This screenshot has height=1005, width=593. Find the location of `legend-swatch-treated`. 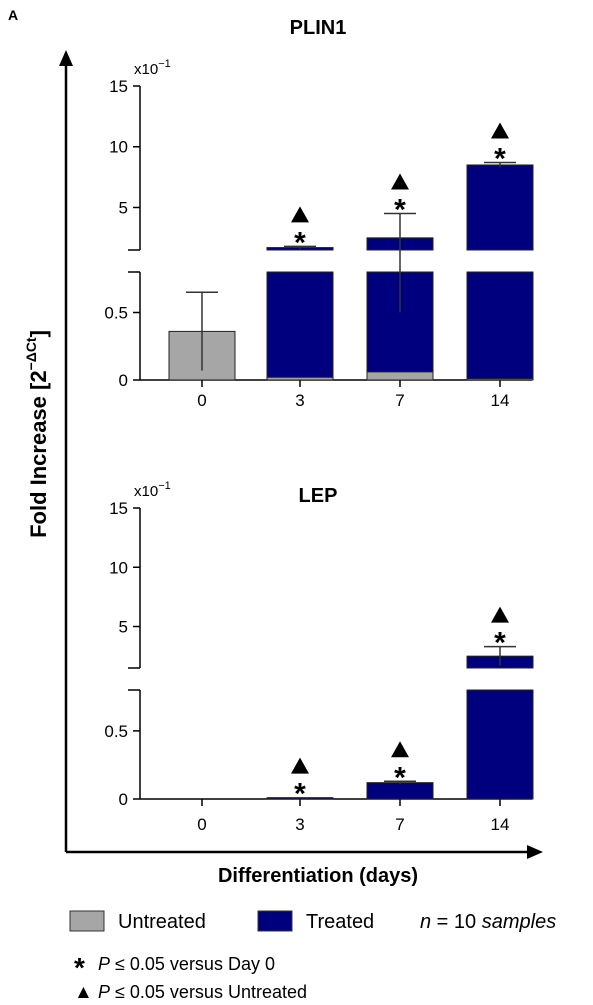

legend-swatch-treated is located at coordinates (275, 921).